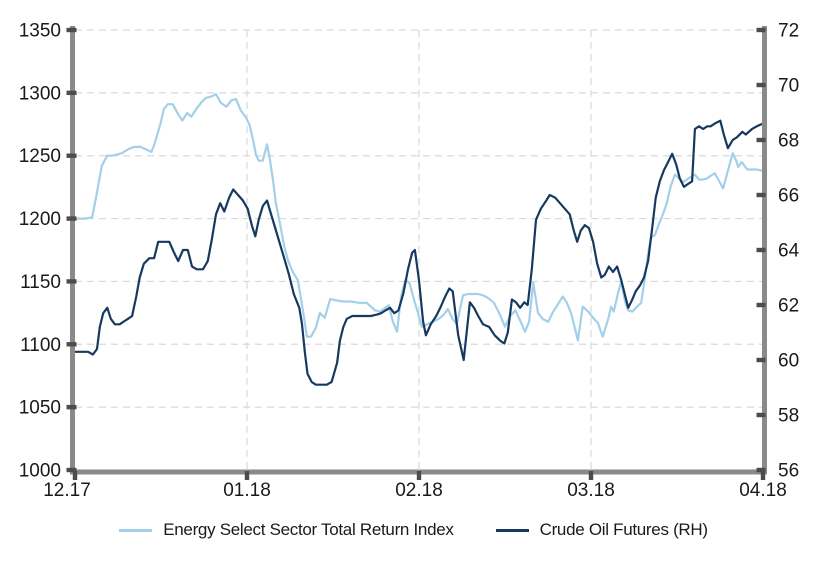  Describe the element at coordinates (788, 361) in the screenshot. I see `right-axis-tick-label: 60` at that location.